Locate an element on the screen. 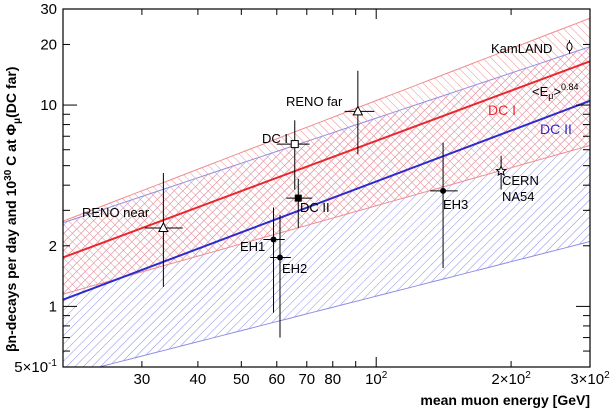 Image resolution: width=610 pixels, height=413 pixels. y-tick-label: 10 is located at coordinates (48, 105).